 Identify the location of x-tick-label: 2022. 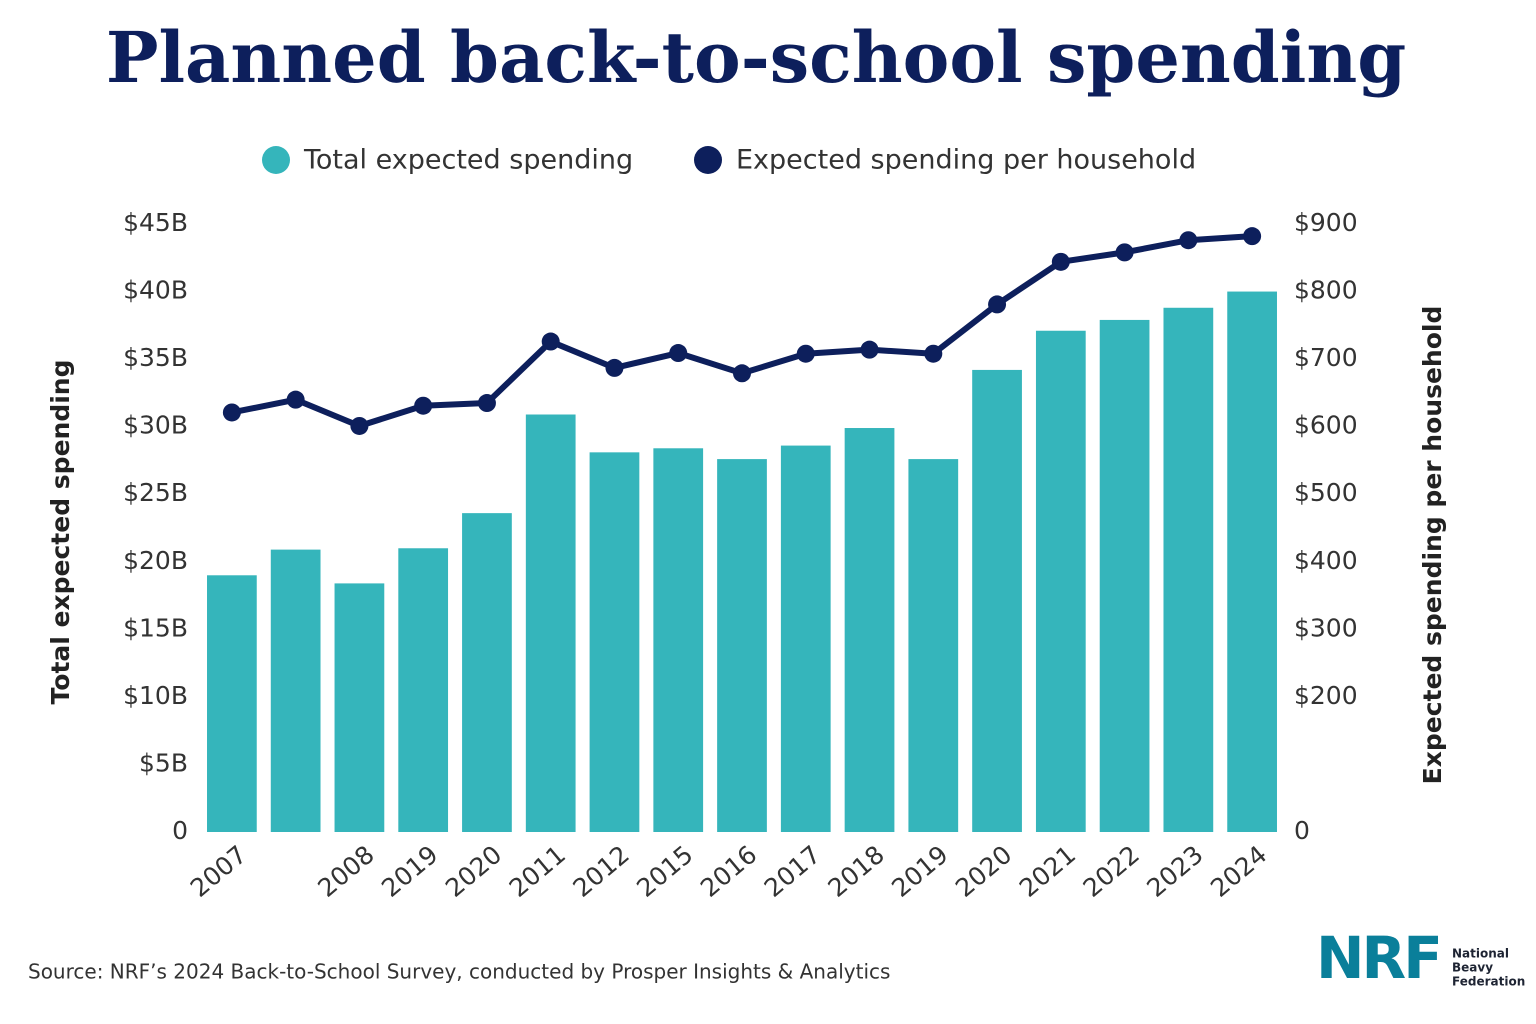
(1111, 871).